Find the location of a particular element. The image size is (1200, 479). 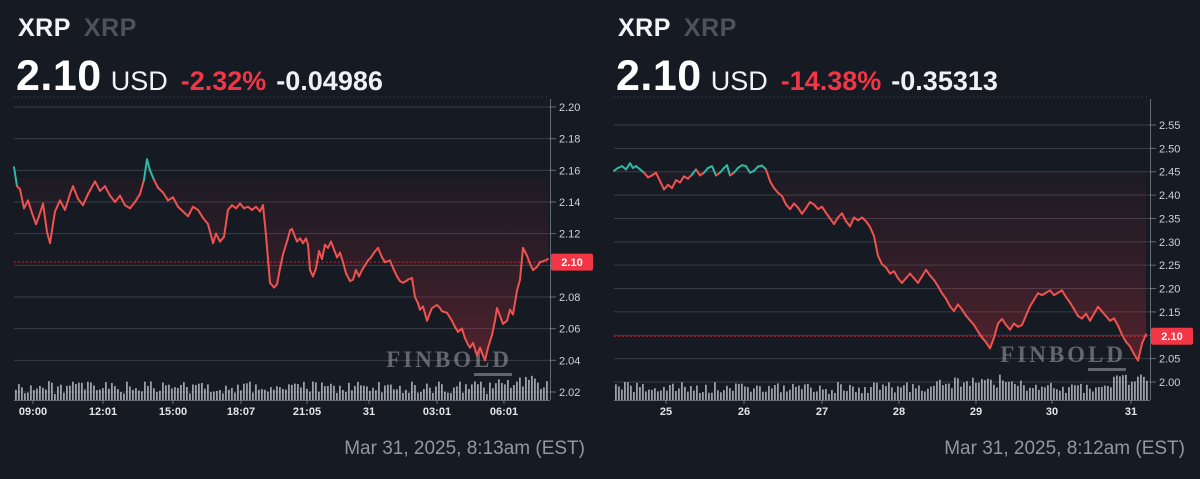

y-tick-label: 2.20 is located at coordinates (569, 108).